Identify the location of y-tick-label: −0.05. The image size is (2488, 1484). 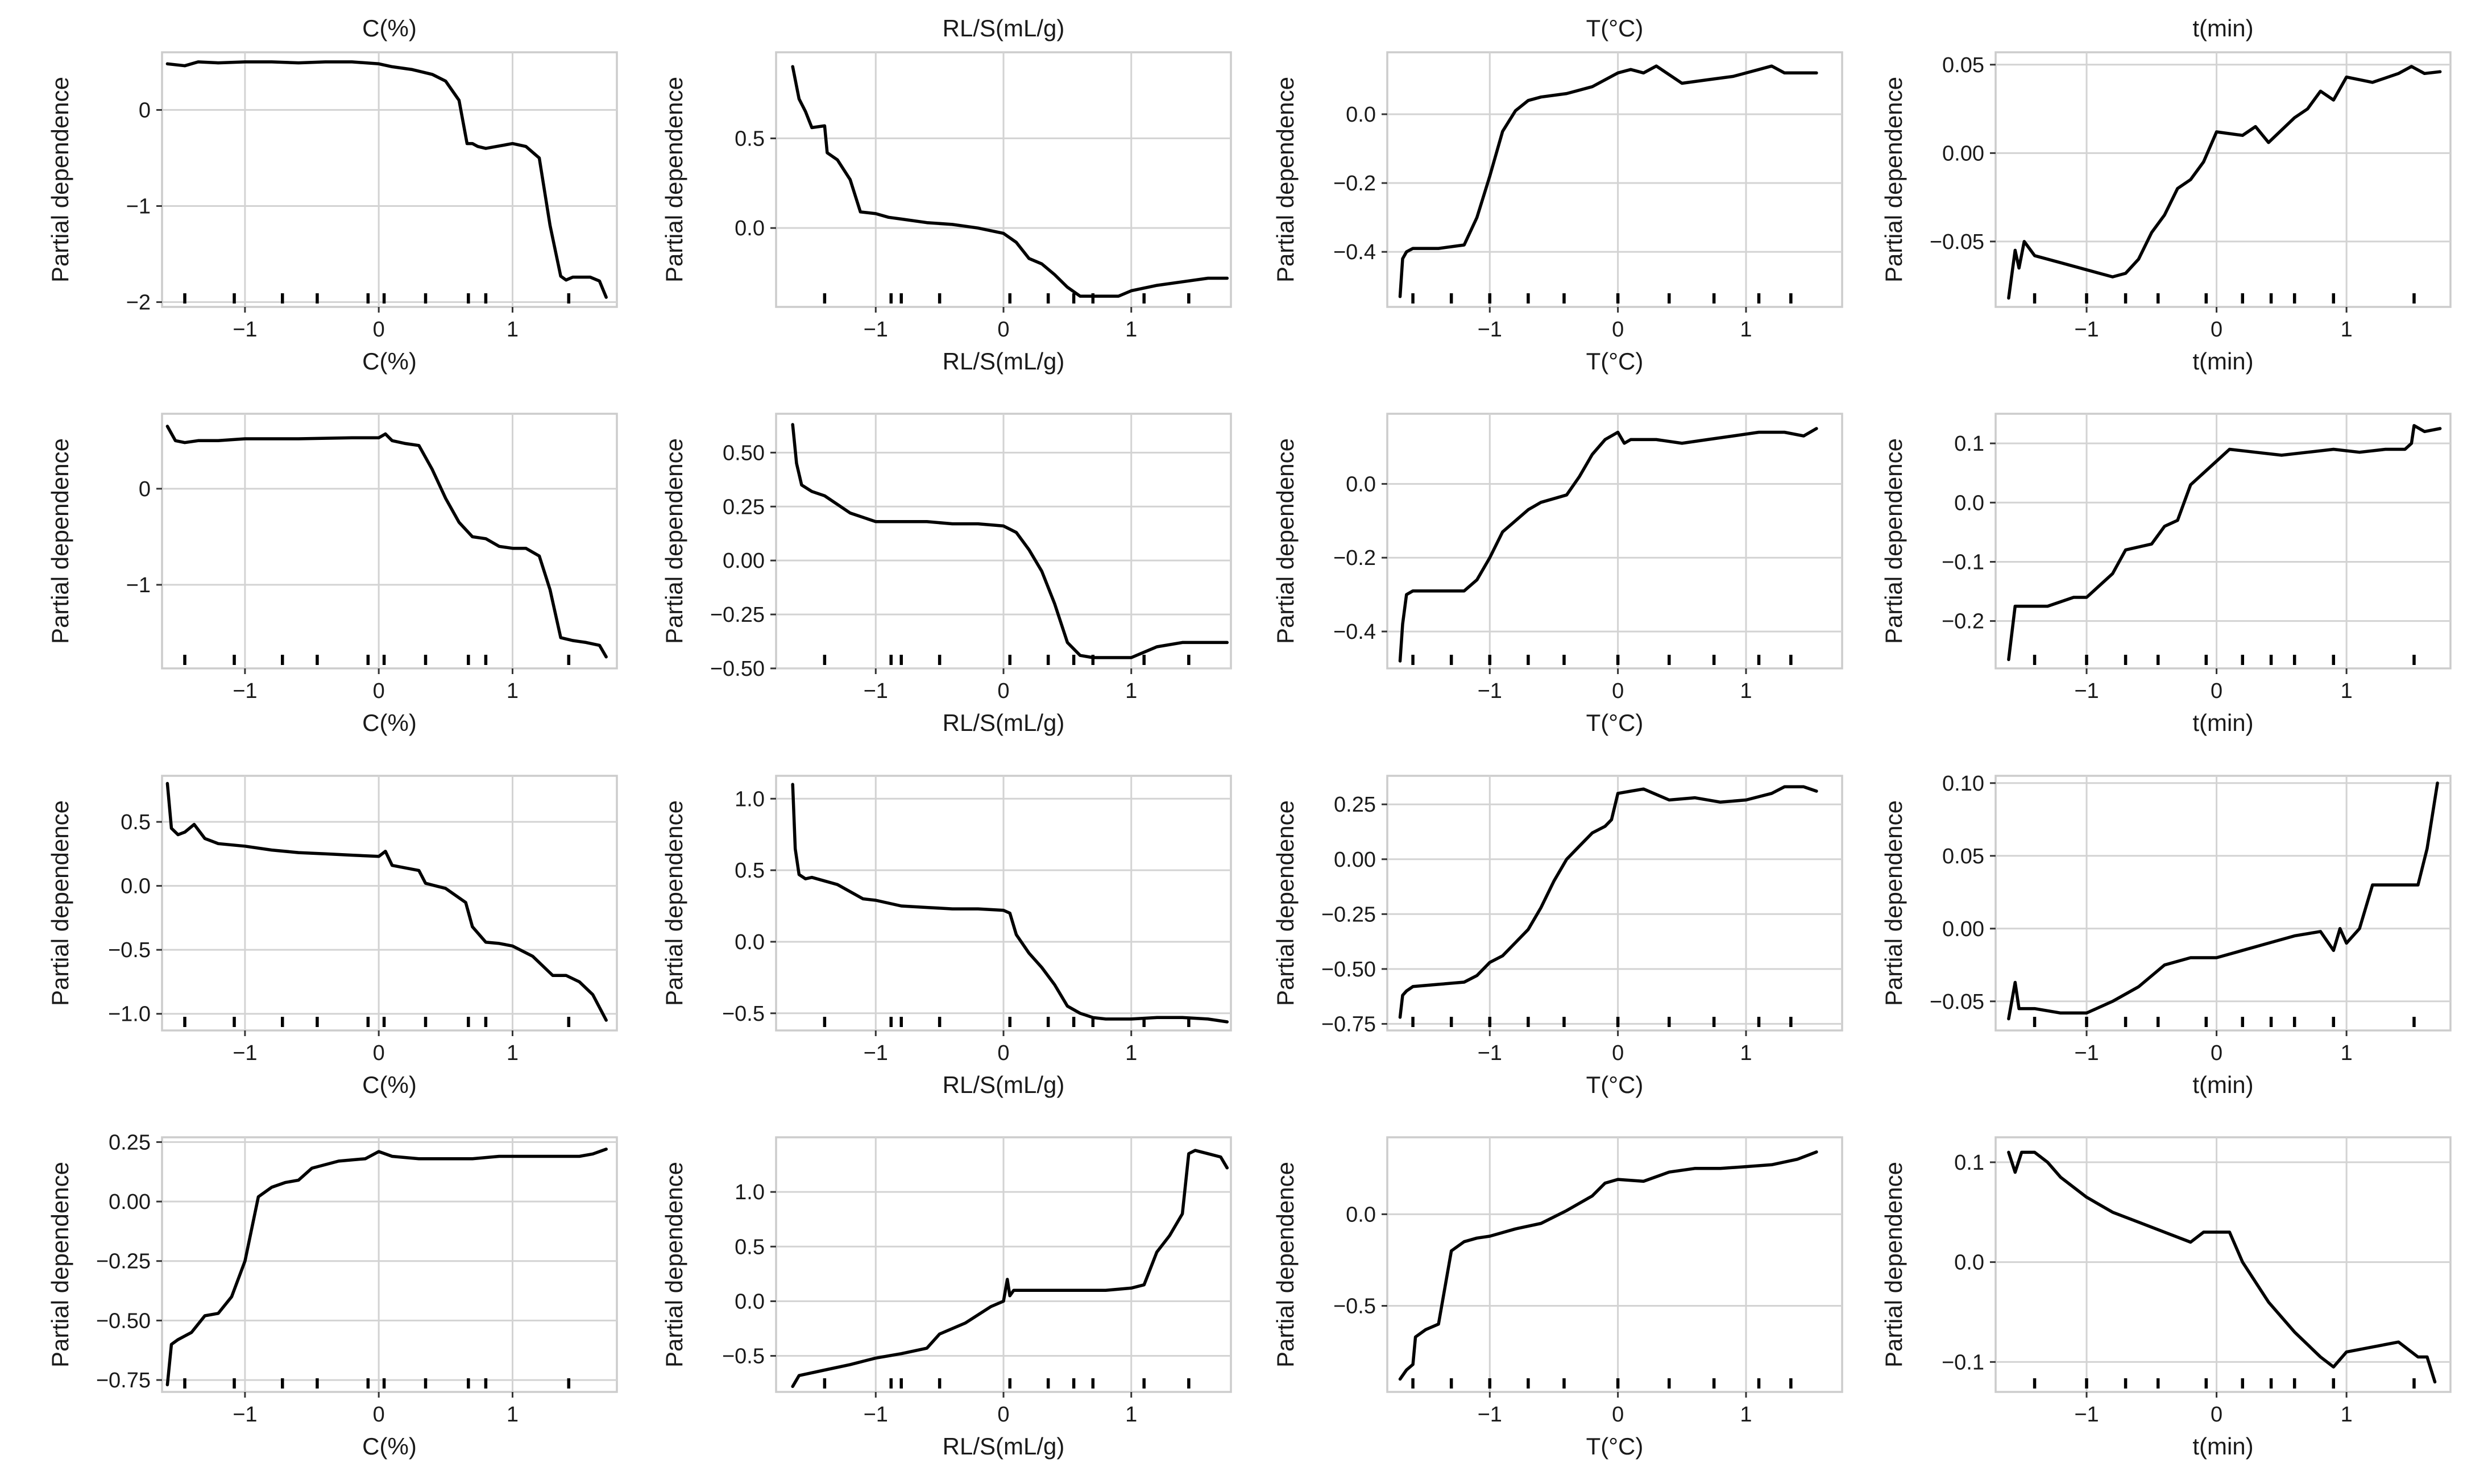
(1957, 1002).